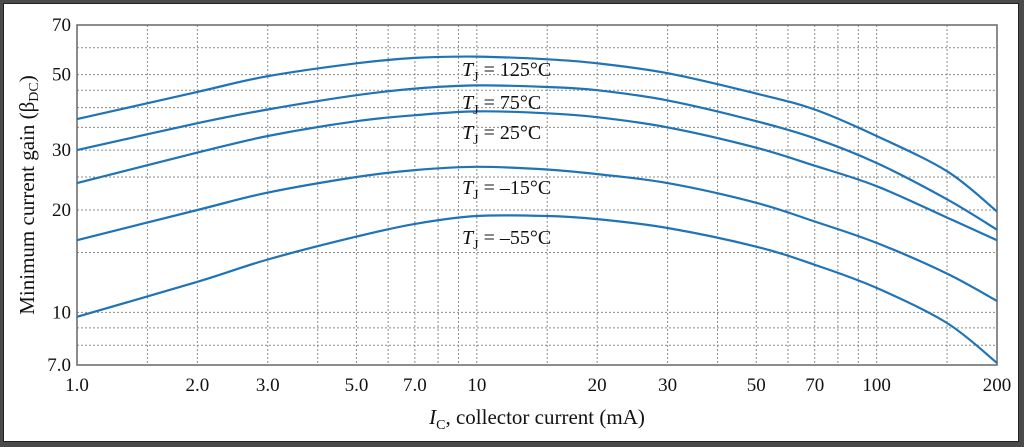 This screenshot has height=447, width=1024. I want to click on x-axis-label-var: I, so click(432, 417).